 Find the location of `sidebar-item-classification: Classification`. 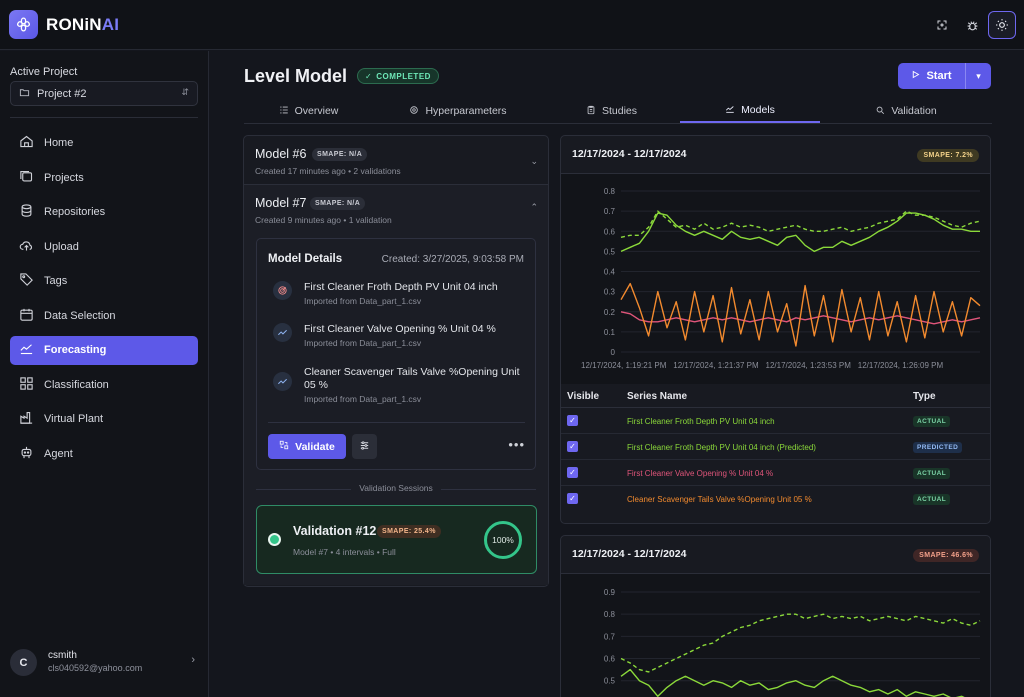

sidebar-item-classification: Classification is located at coordinates (104, 385).